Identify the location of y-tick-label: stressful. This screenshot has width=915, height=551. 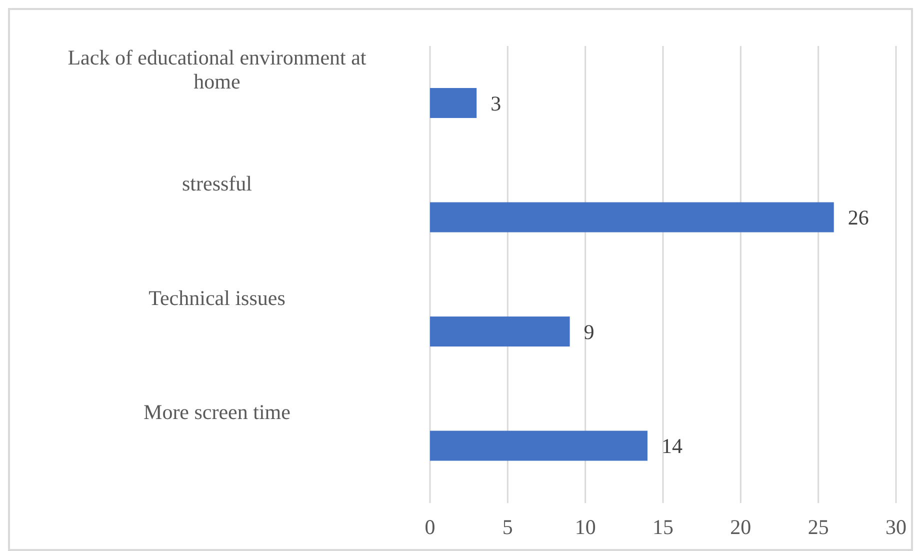
(217, 184).